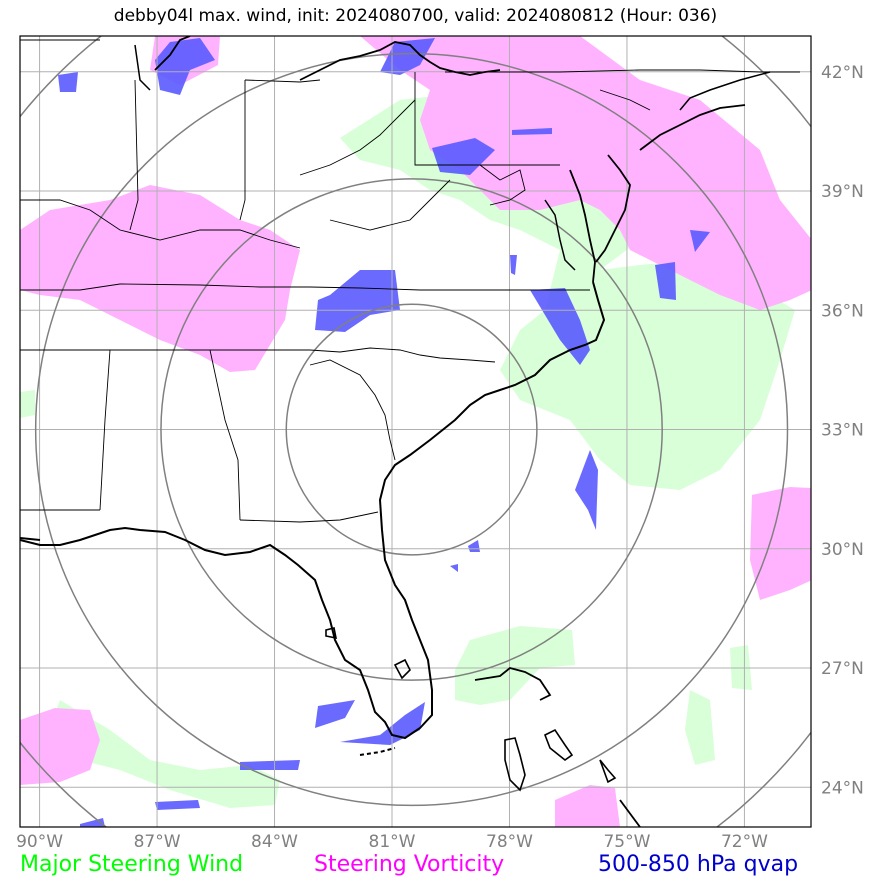 This screenshot has width=881, height=891. Describe the element at coordinates (842, 192) in the screenshot. I see `latitude-tick-label: 39°N` at that location.